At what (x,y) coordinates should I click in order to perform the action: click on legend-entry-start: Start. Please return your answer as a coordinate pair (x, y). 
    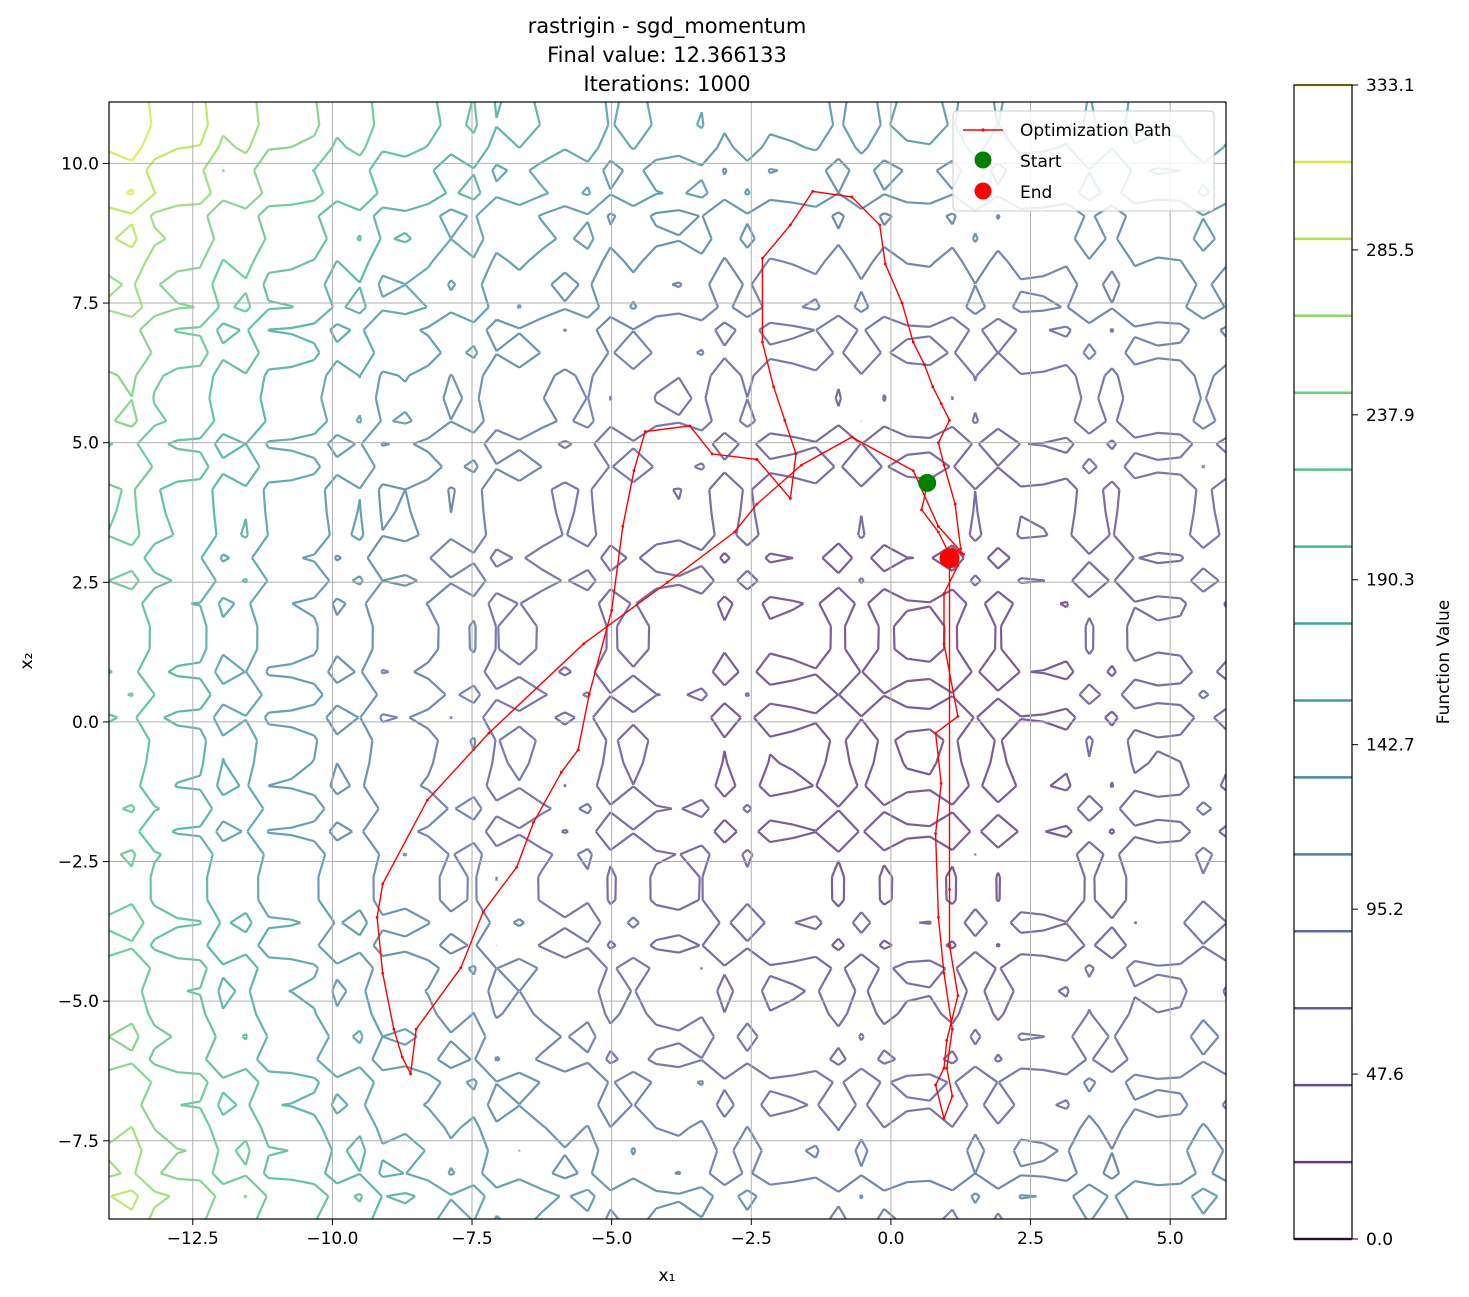
    Looking at the image, I should click on (1041, 162).